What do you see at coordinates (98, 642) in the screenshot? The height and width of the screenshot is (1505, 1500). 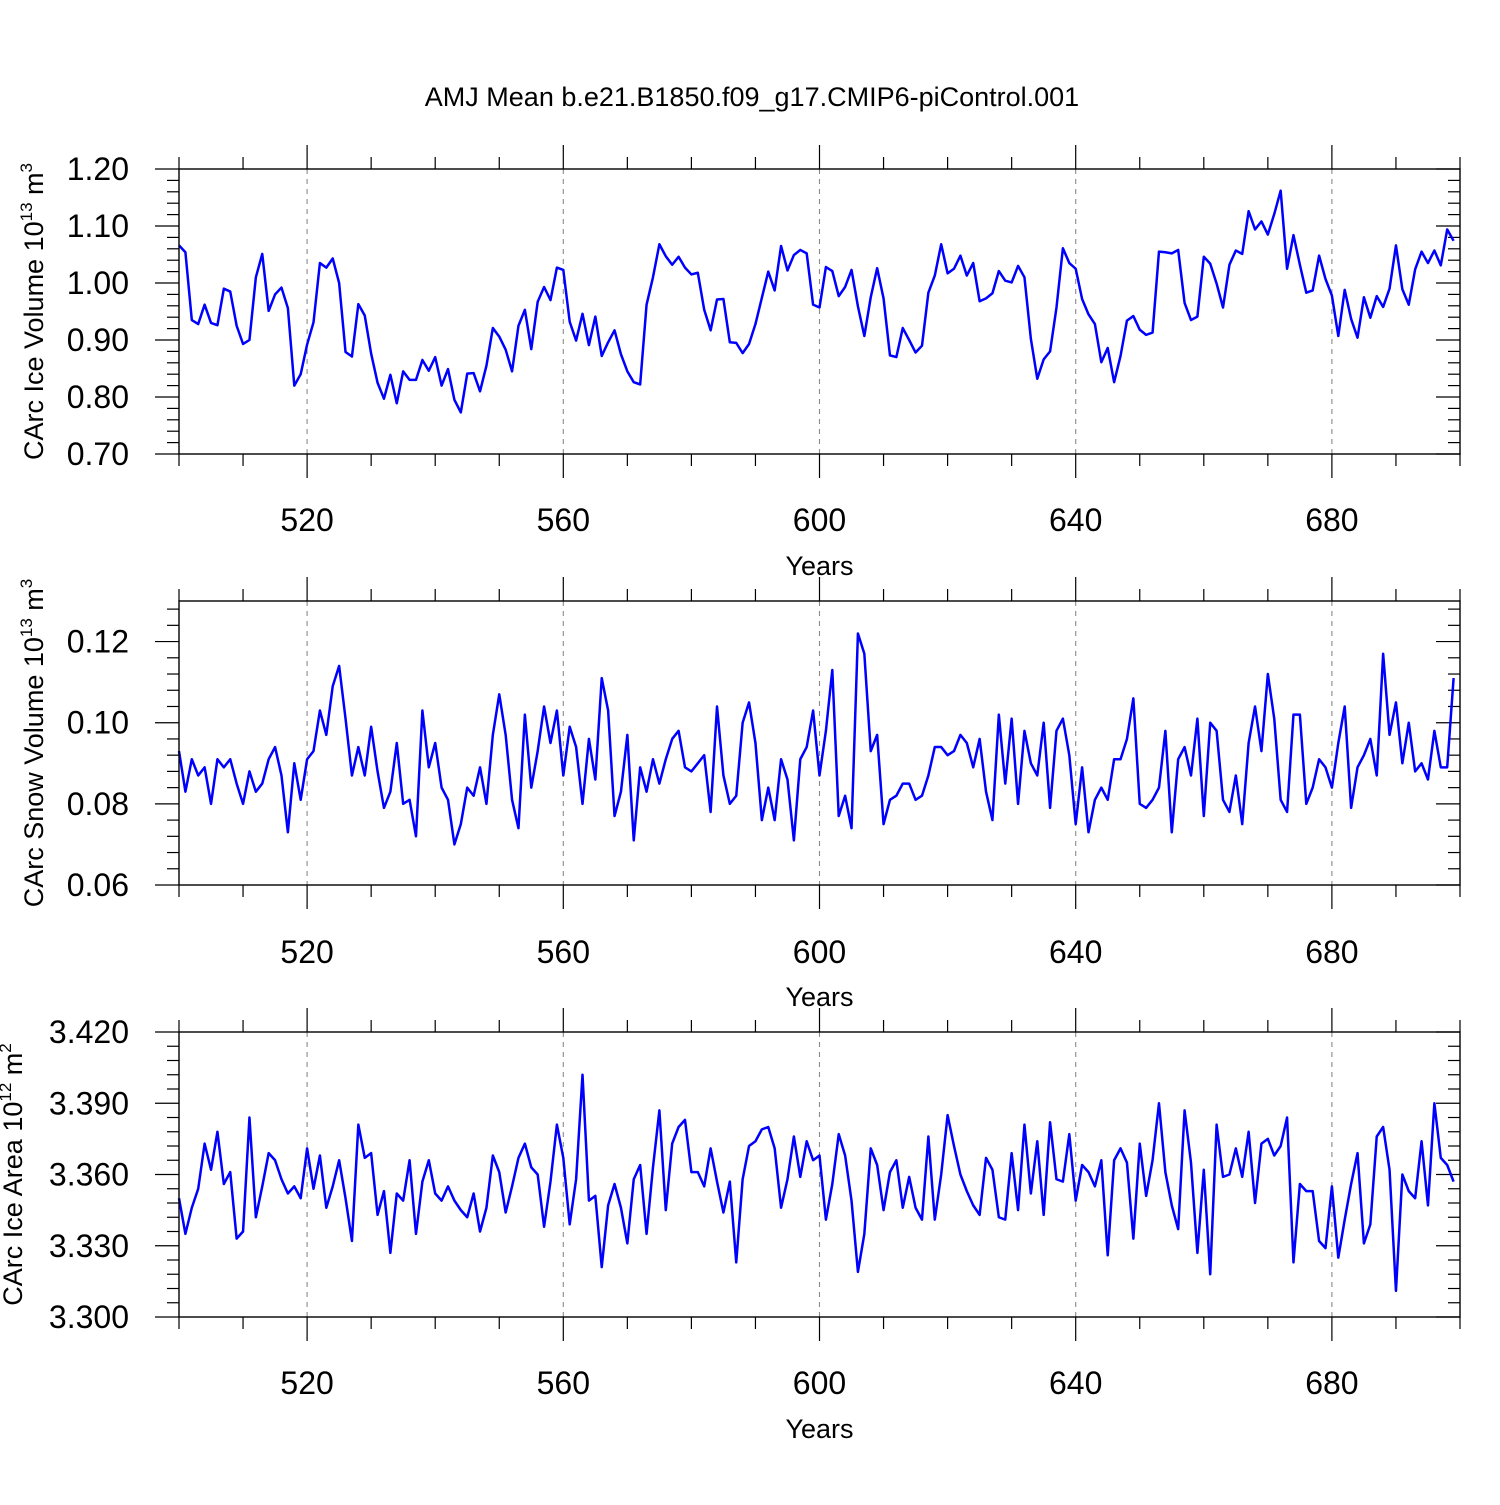 I see `y-tick-label-0.12: 0.12` at bounding box center [98, 642].